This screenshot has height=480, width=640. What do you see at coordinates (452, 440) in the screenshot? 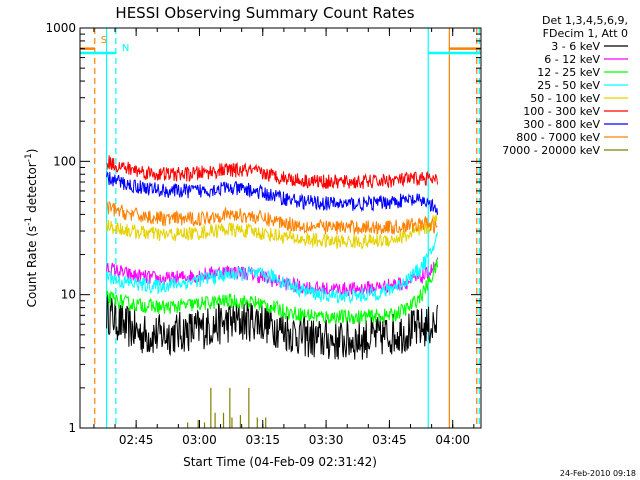
I see `x-tick-label-5: 04:00` at bounding box center [452, 440].